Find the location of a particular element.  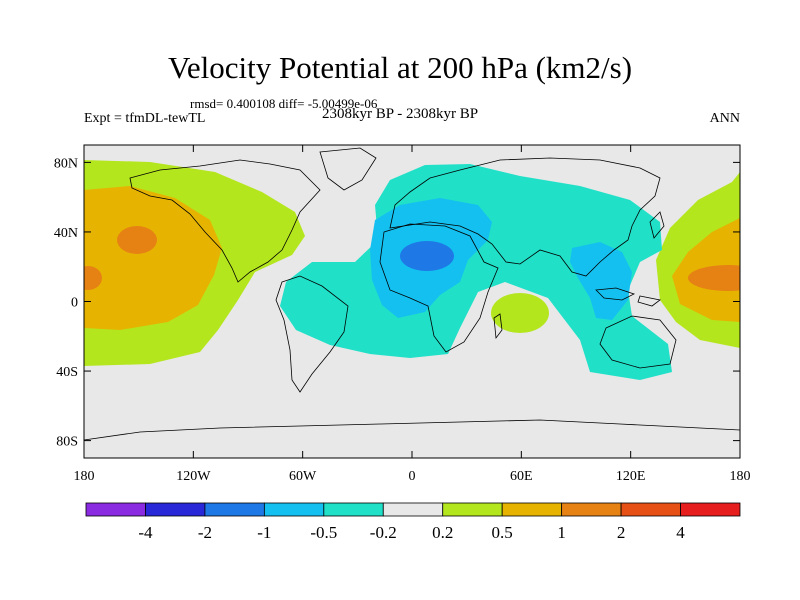

experiment-label: Expt = tfmDL-tewTL is located at coordinates (145, 118).